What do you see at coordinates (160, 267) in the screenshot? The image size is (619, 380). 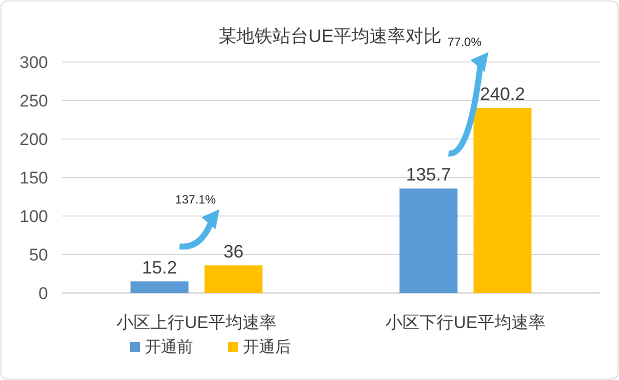 I see `data-label: 15.2` at bounding box center [160, 267].